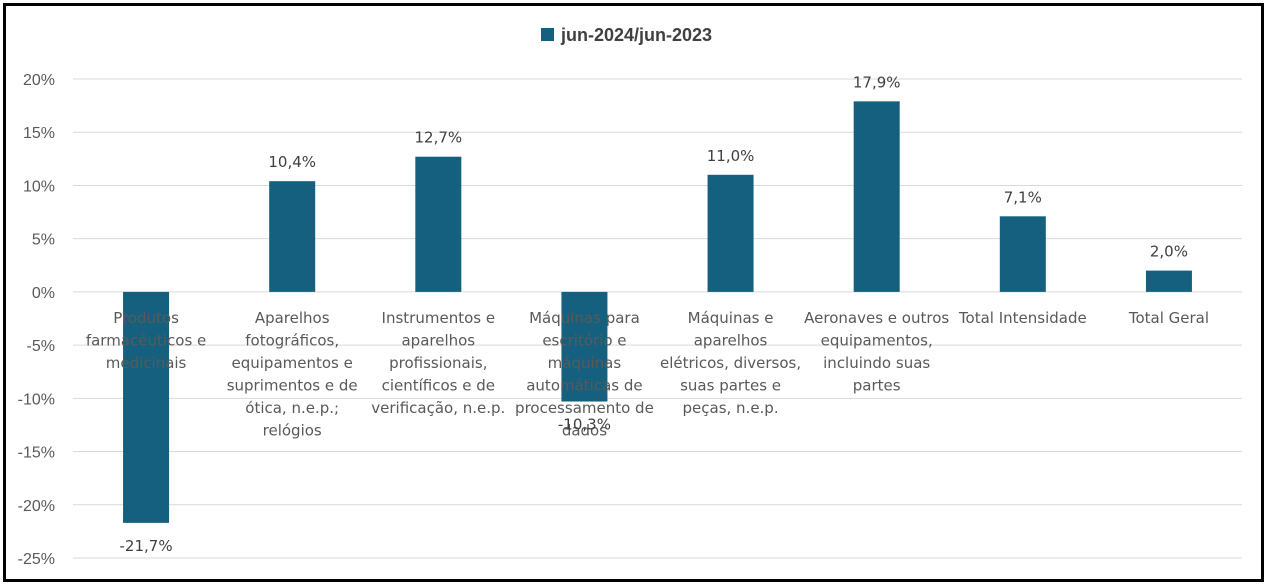 This screenshot has height=585, width=1267. Describe the element at coordinates (39, 133) in the screenshot. I see `y-tick-label: 15%` at that location.